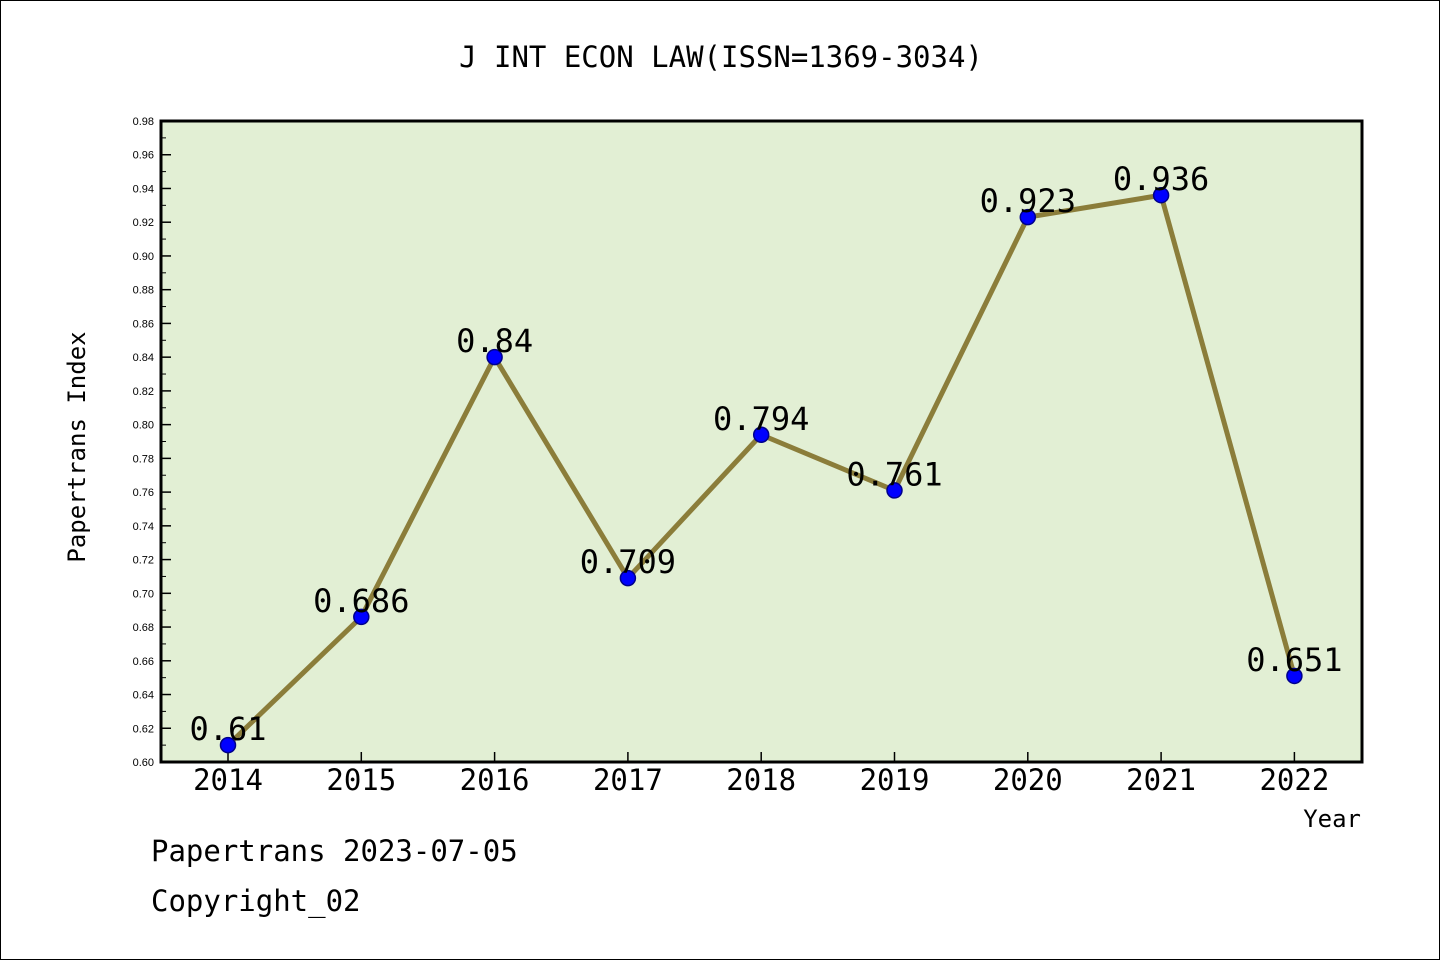 The width and height of the screenshot is (1440, 961). What do you see at coordinates (721, 57) in the screenshot?
I see `chart-title: J INT ECON LAW(ISSN=1369-3034)` at bounding box center [721, 57].